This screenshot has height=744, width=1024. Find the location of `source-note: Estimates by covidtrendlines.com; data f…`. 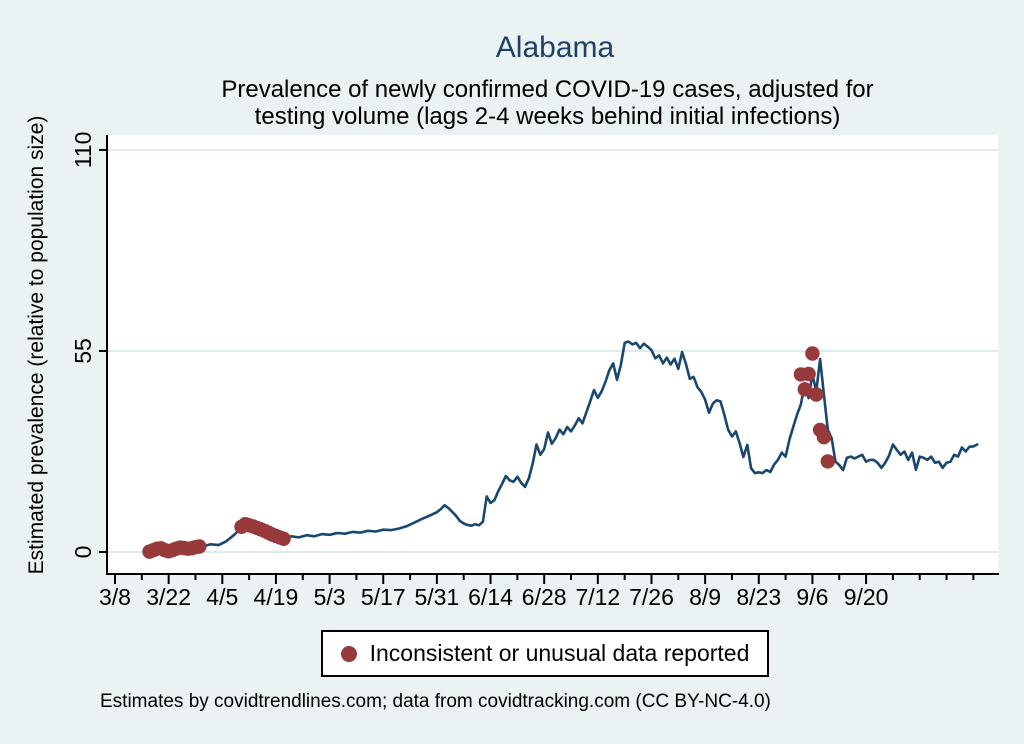

source-note: Estimates by covidtrendlines.com; data f… is located at coordinates (435, 701).